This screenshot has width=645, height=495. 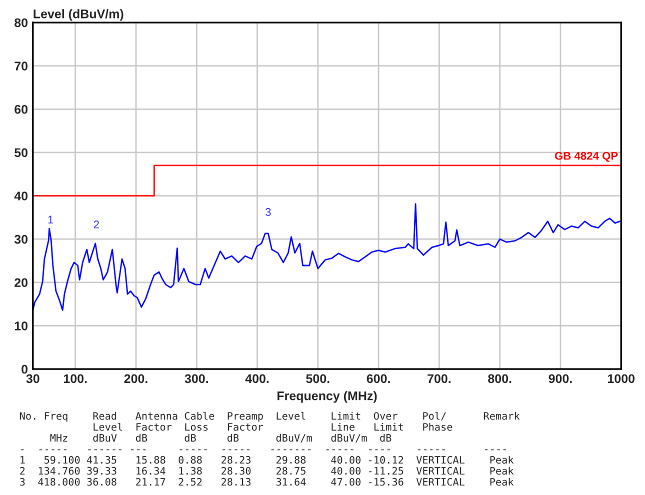 What do you see at coordinates (318, 379) in the screenshot?
I see `x-tick-label: 500.` at bounding box center [318, 379].